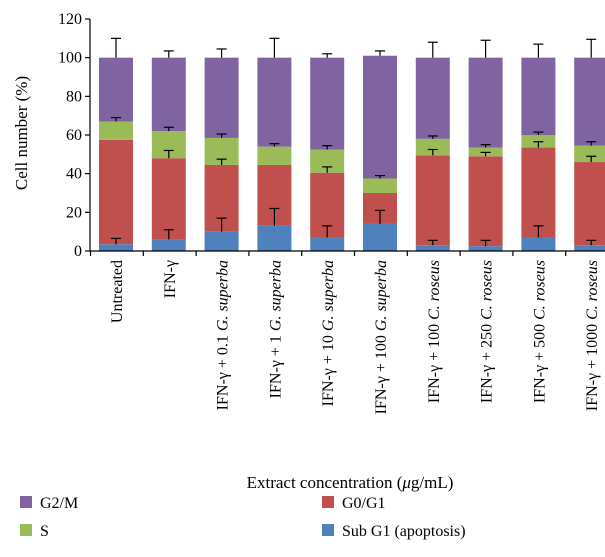 This screenshot has width=605, height=557. I want to click on y-tick-label: 120, so click(70, 19).